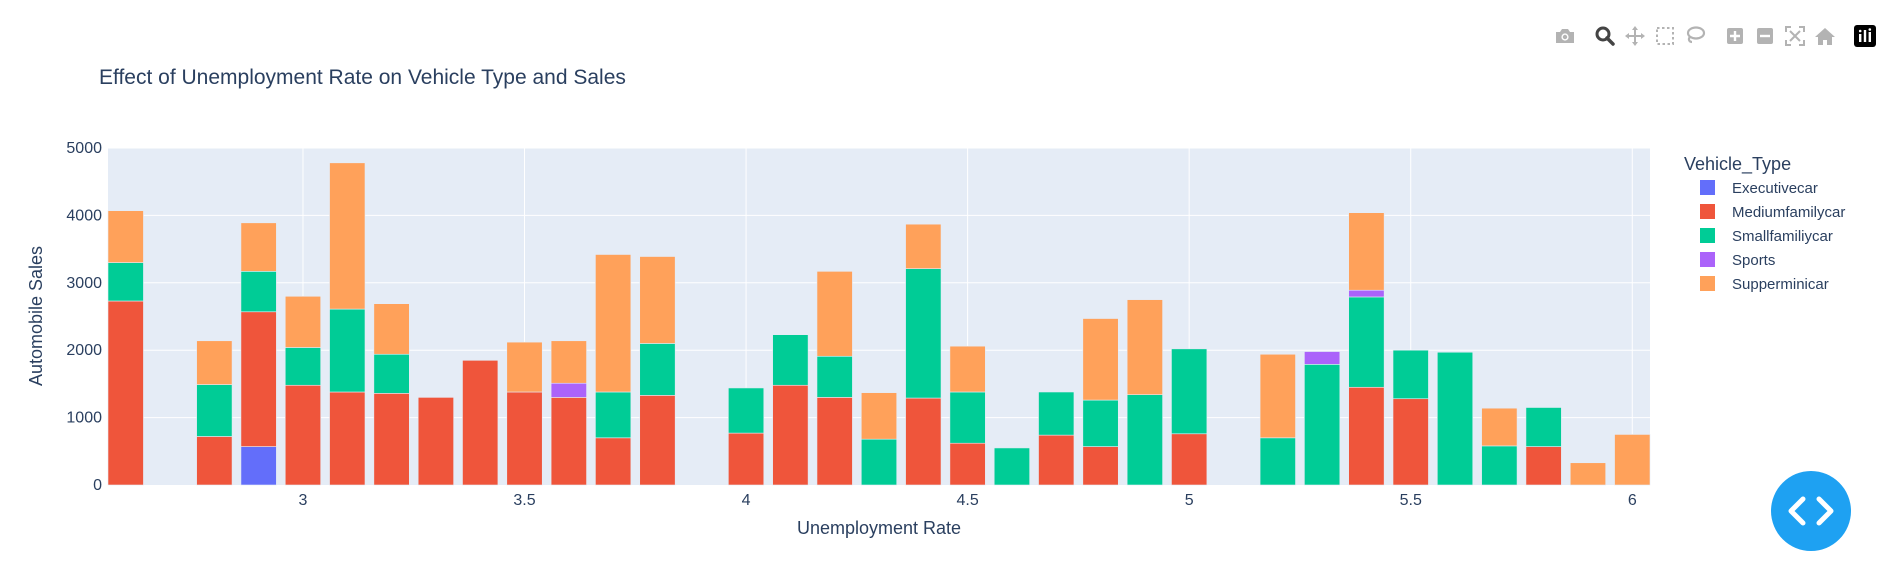 Image resolution: width=1878 pixels, height=571 pixels. Describe the element at coordinates (1737, 164) in the screenshot. I see `legend-title: Vehicle_Type` at that location.